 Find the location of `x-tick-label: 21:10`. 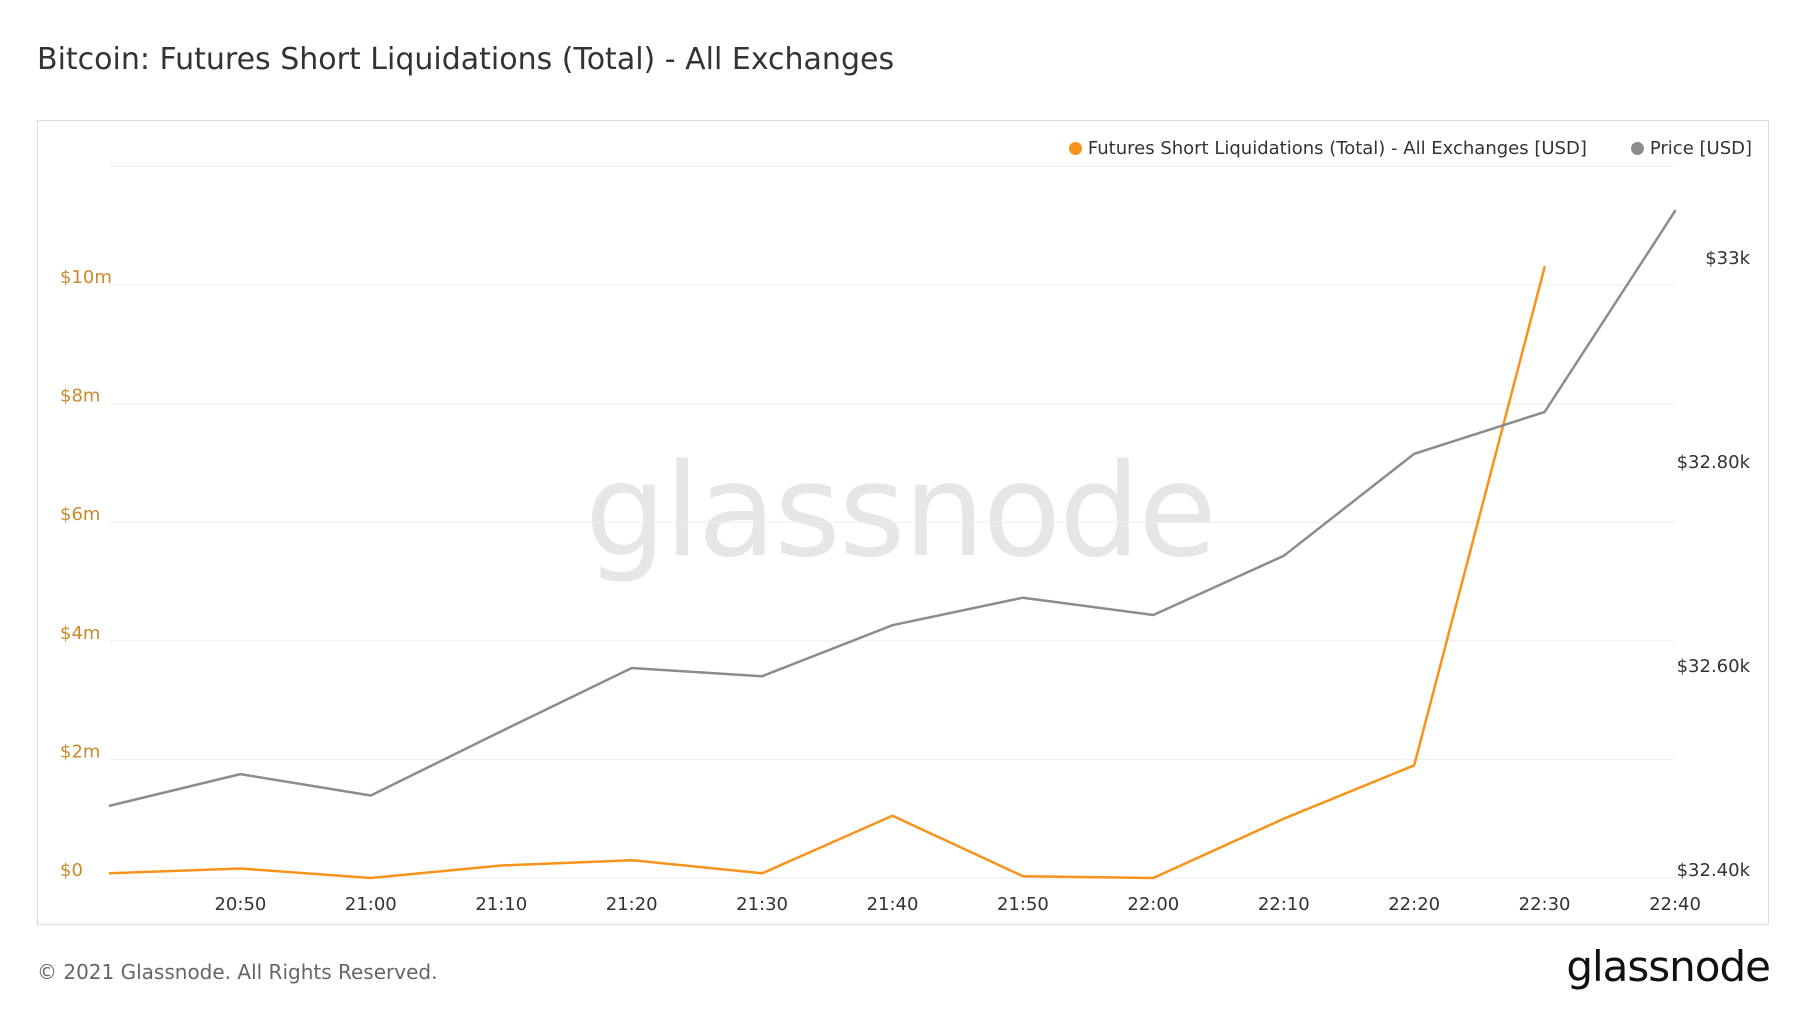

x-tick-label: 21:10 is located at coordinates (501, 904).